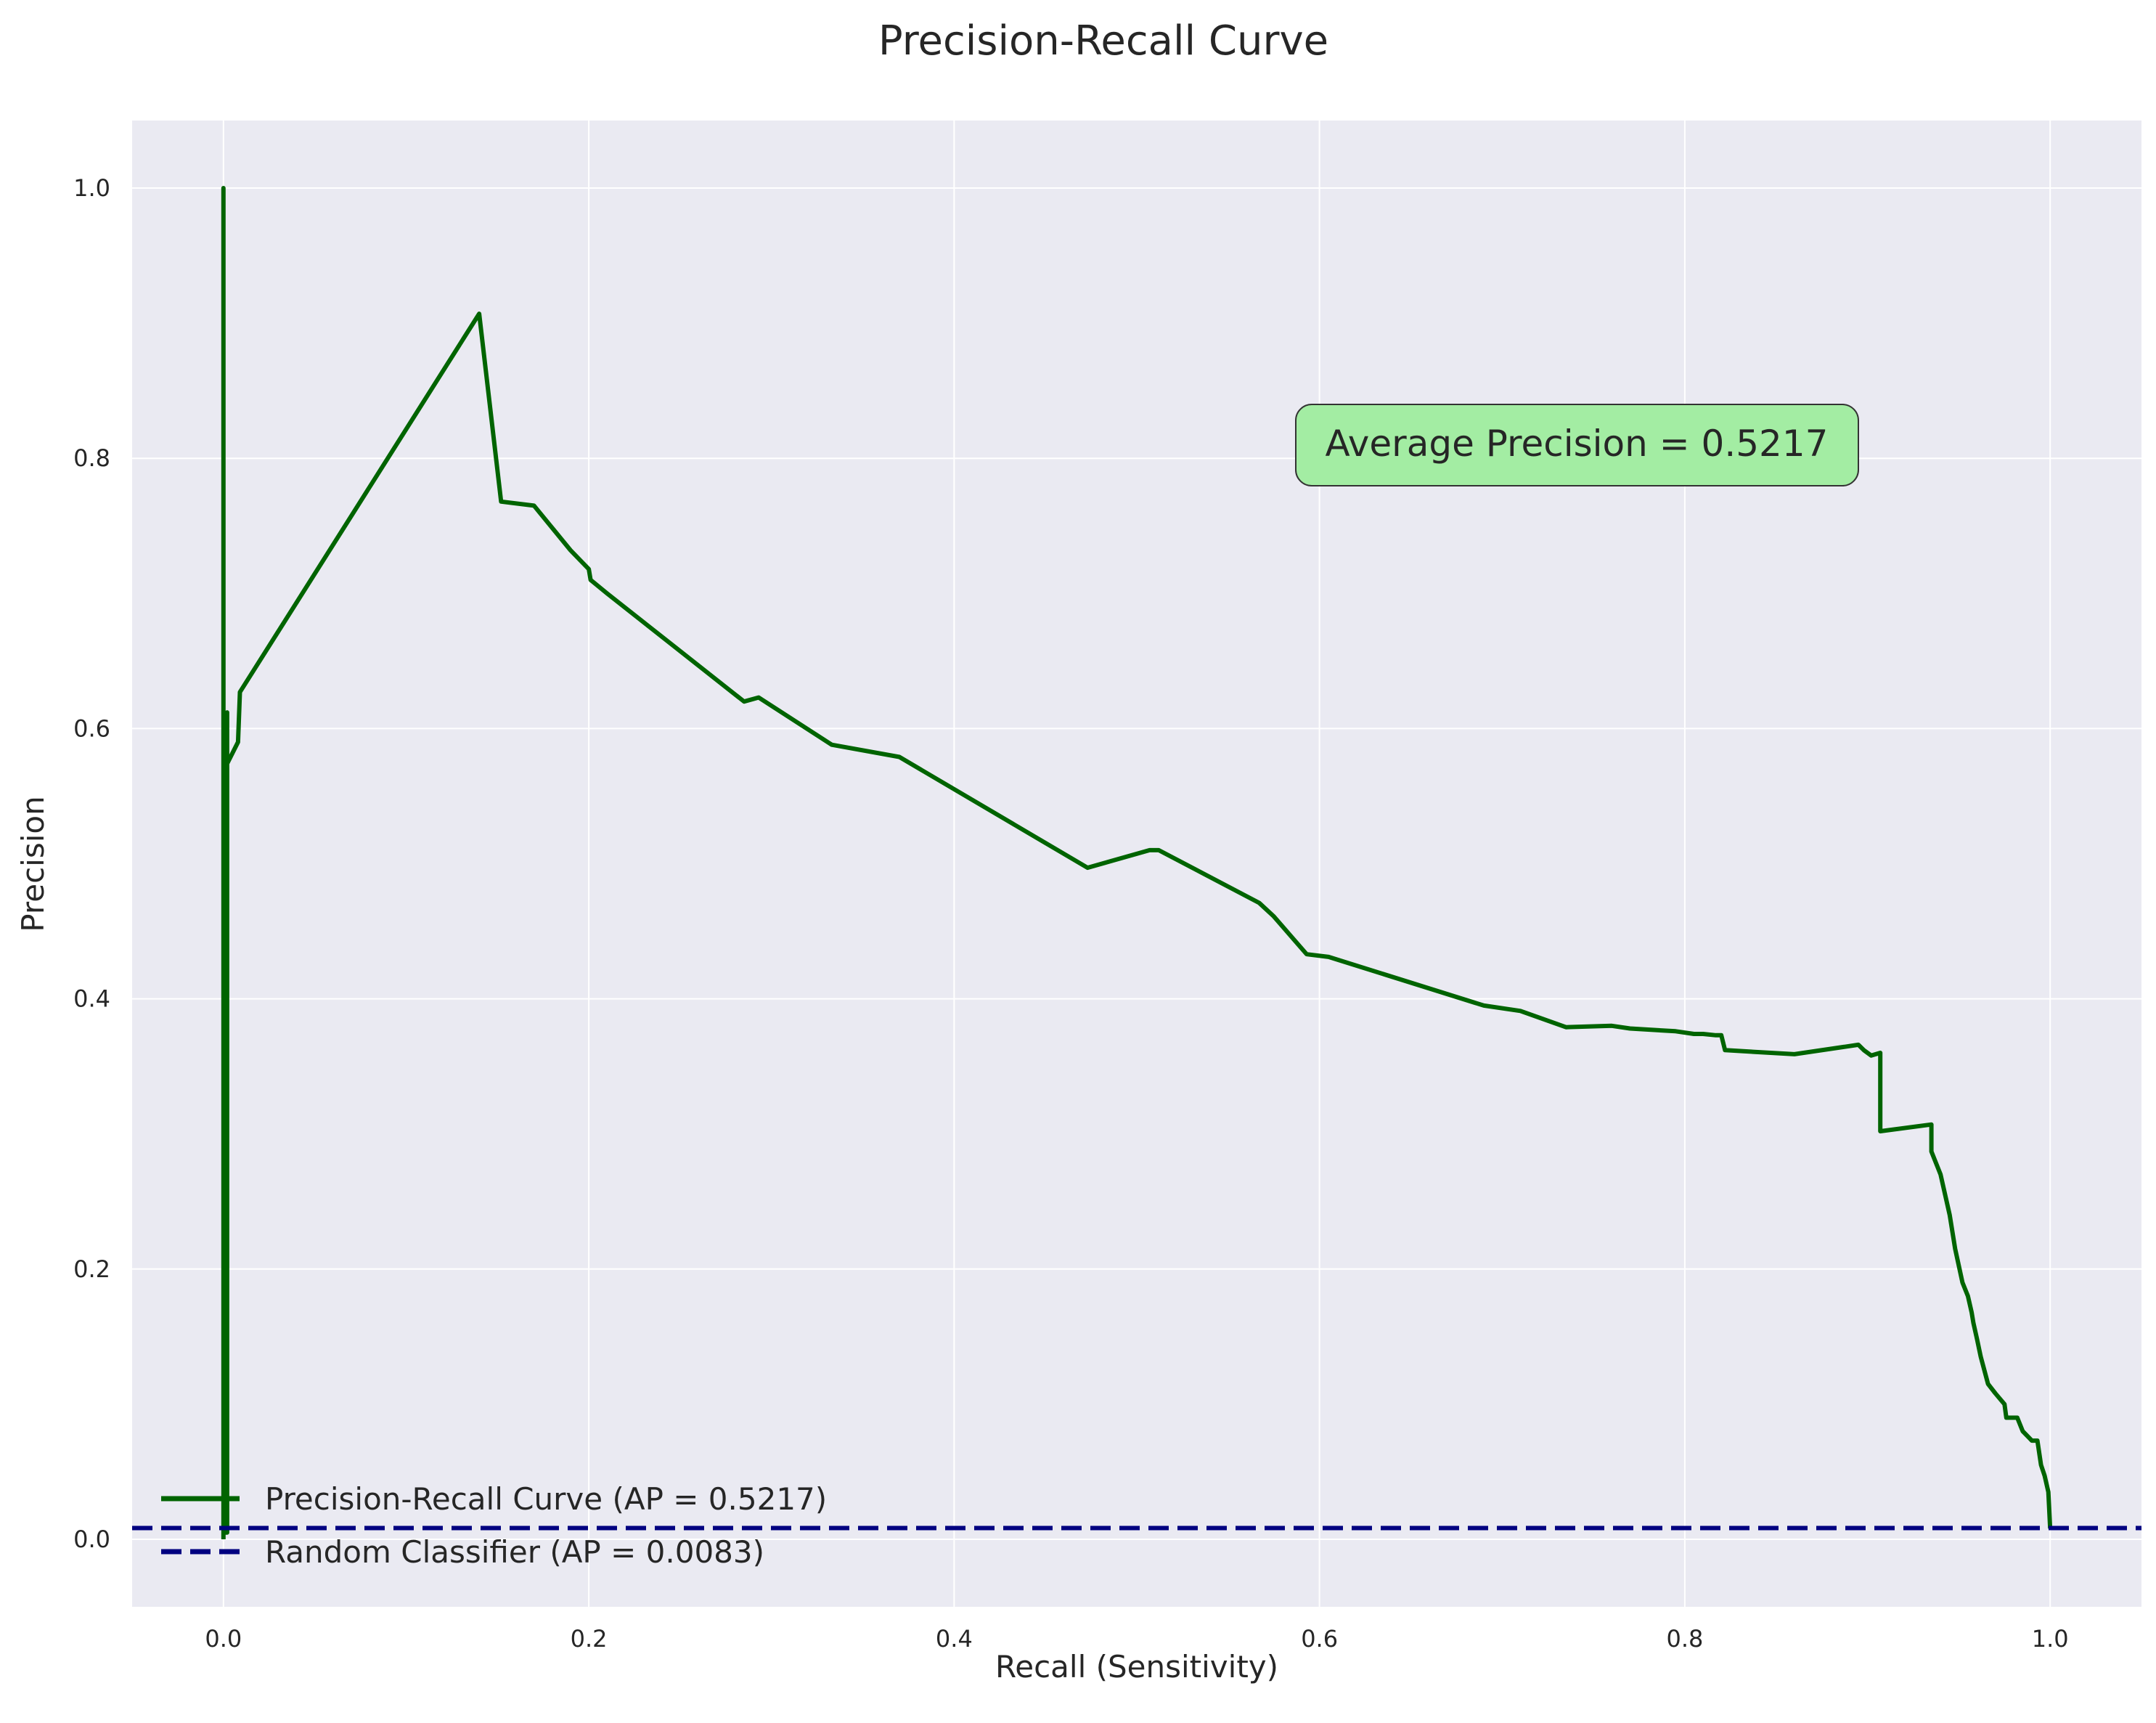 The width and height of the screenshot is (2156, 1723). Describe the element at coordinates (92, 458) in the screenshot. I see `y-tick-label: 0.8` at that location.